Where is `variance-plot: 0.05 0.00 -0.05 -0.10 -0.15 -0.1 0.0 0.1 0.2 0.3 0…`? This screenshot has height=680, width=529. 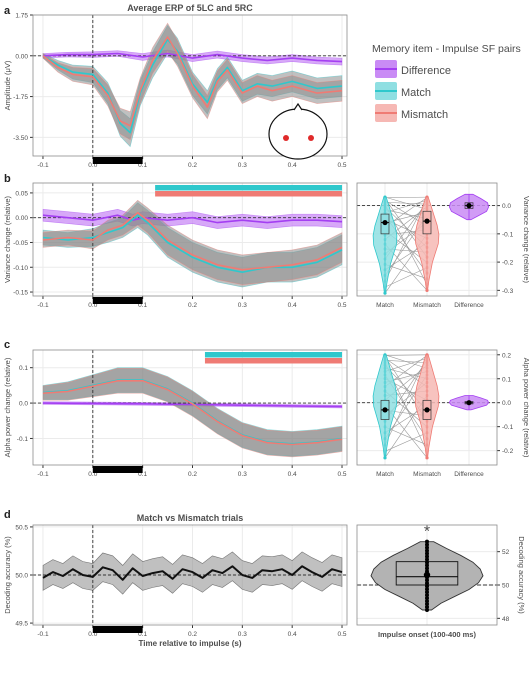 variance-plot: 0.05 0.00 -0.05 -0.10 -0.15 -0.1 0.0 0.1 0.2 0.3 0… is located at coordinates (175, 245).